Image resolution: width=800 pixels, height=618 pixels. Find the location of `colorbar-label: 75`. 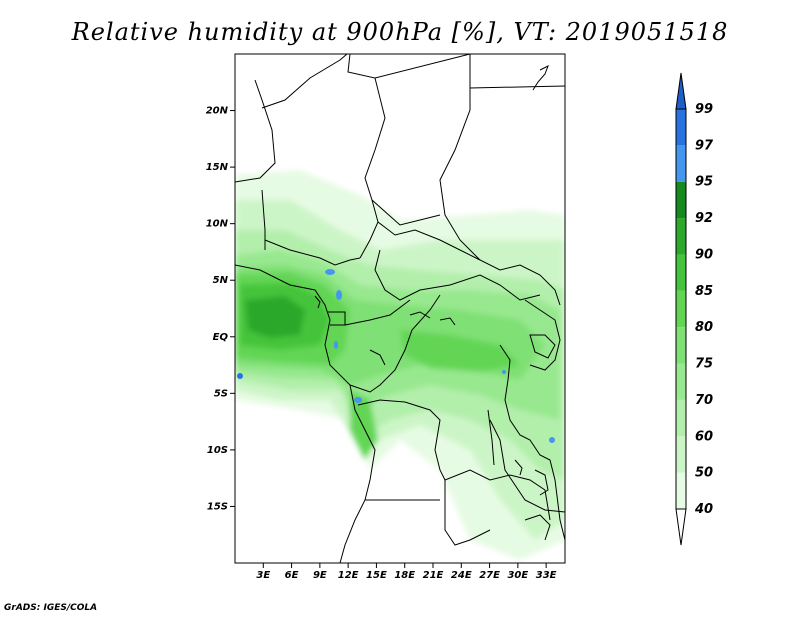

colorbar-label: 75 is located at coordinates (704, 364).